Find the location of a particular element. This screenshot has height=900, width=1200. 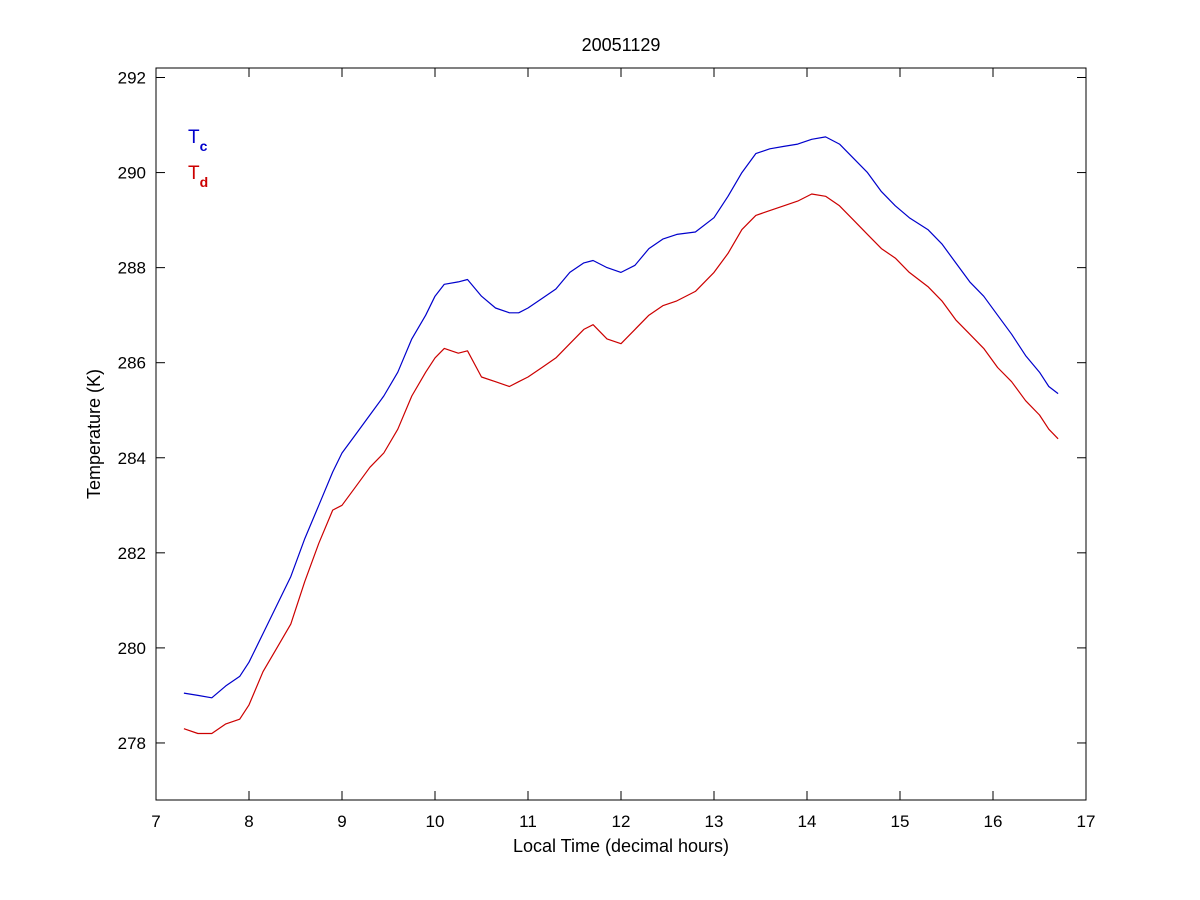

x-axis-title: Local Time (decimal hours) is located at coordinates (621, 846).